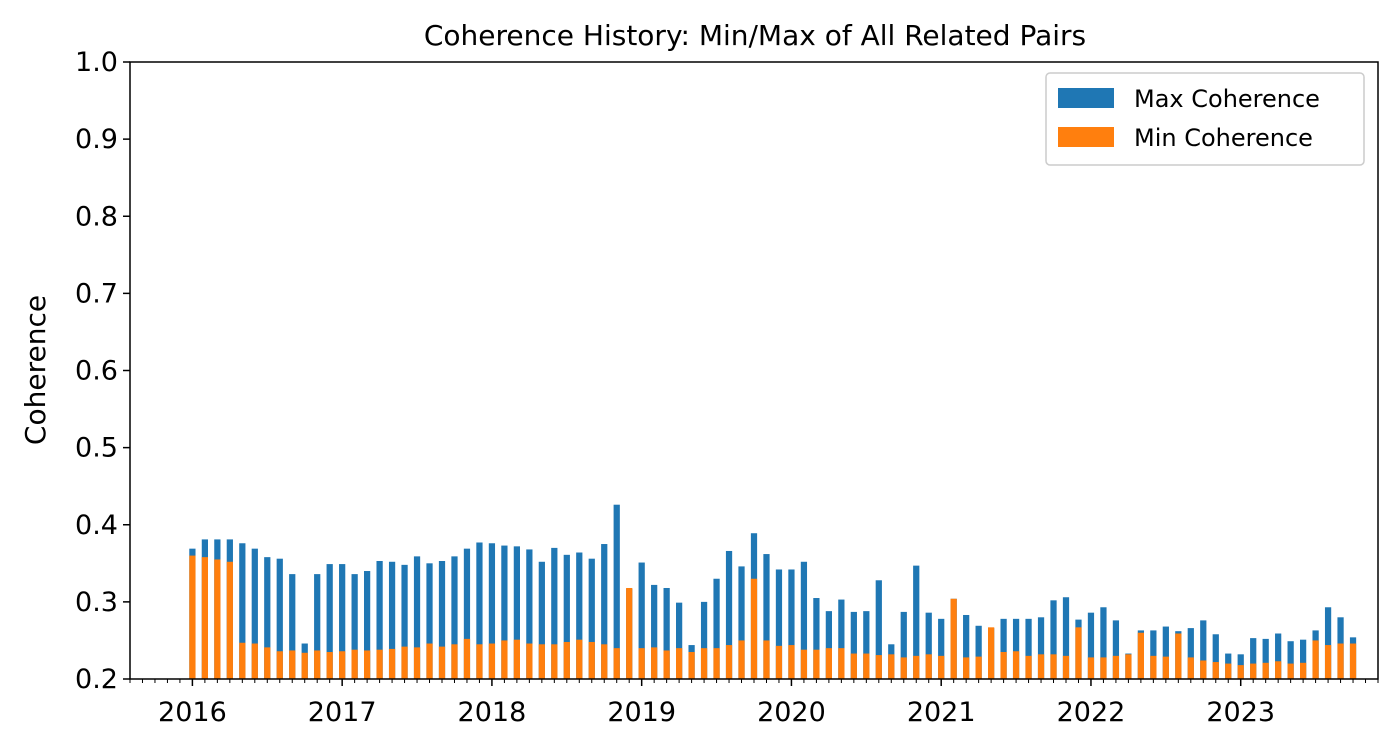 Image resolution: width=1396 pixels, height=750 pixels. What do you see at coordinates (1086, 137) in the screenshot?
I see `legend-min-swatch` at bounding box center [1086, 137].